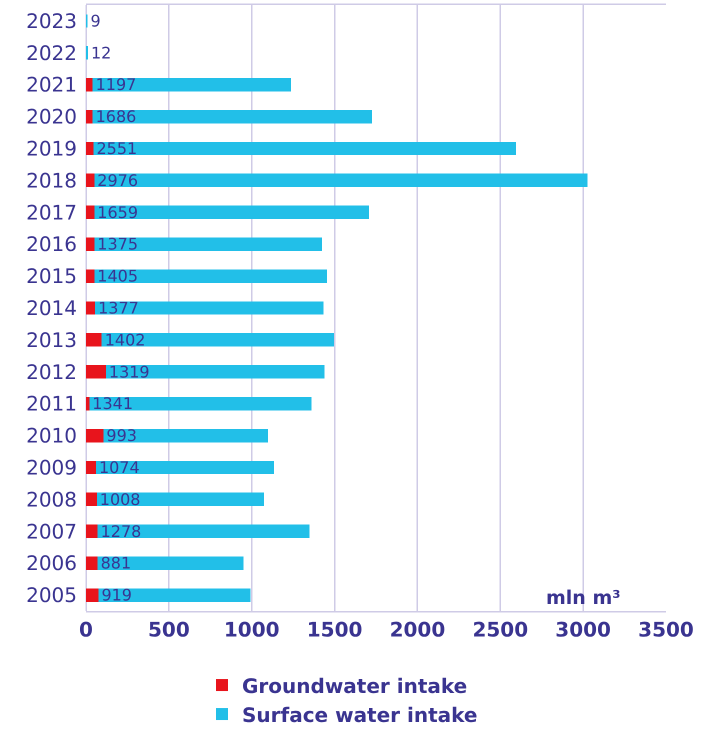 Image resolution: width=704 pixels, height=738 pixels. Describe the element at coordinates (418, 630) in the screenshot. I see `x-tick-label: 2000` at that location.